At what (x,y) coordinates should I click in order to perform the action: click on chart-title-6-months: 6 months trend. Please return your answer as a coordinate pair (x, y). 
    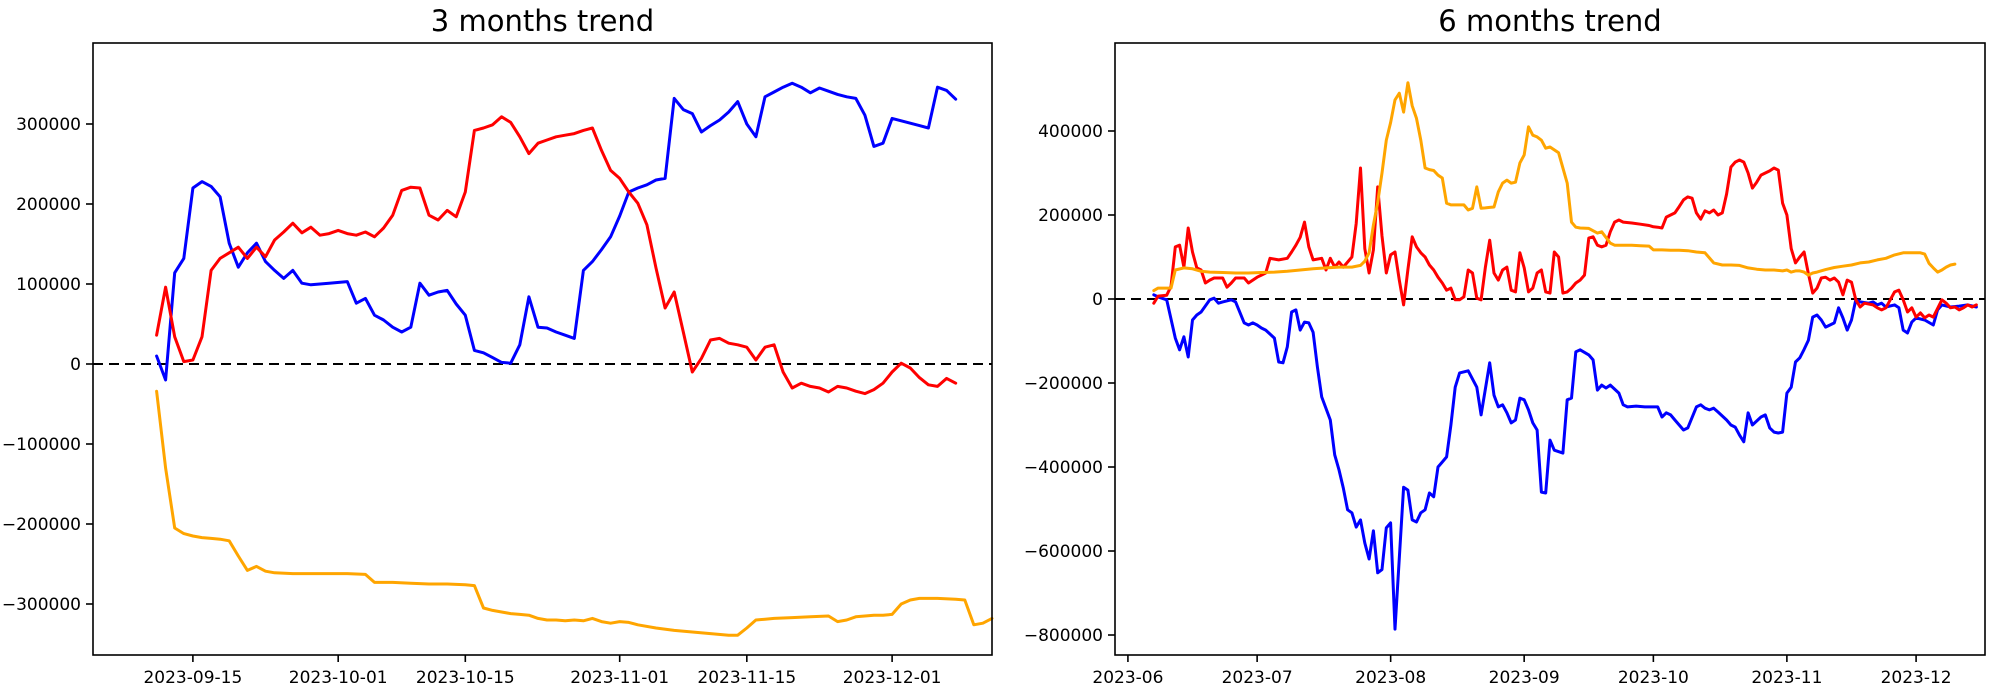
    Looking at the image, I should click on (1549, 21).